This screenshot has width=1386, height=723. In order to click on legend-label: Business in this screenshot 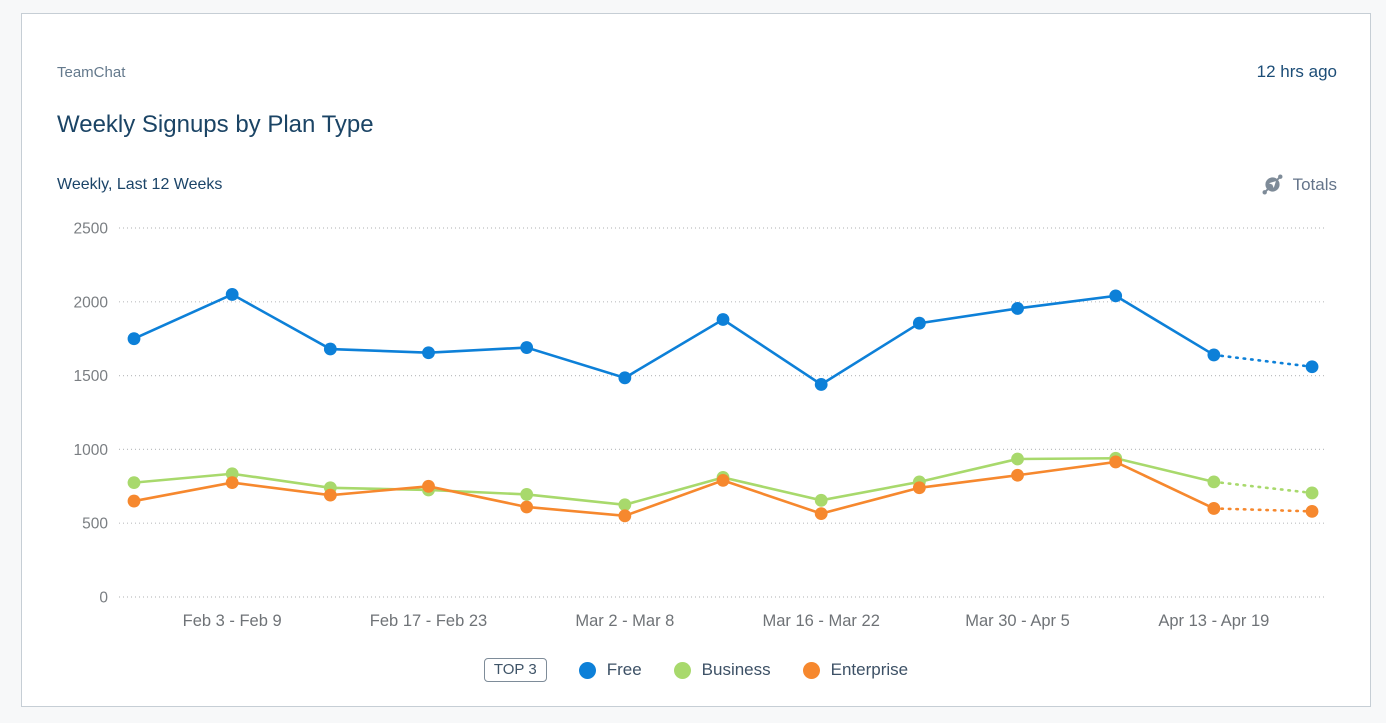, I will do `click(736, 669)`.